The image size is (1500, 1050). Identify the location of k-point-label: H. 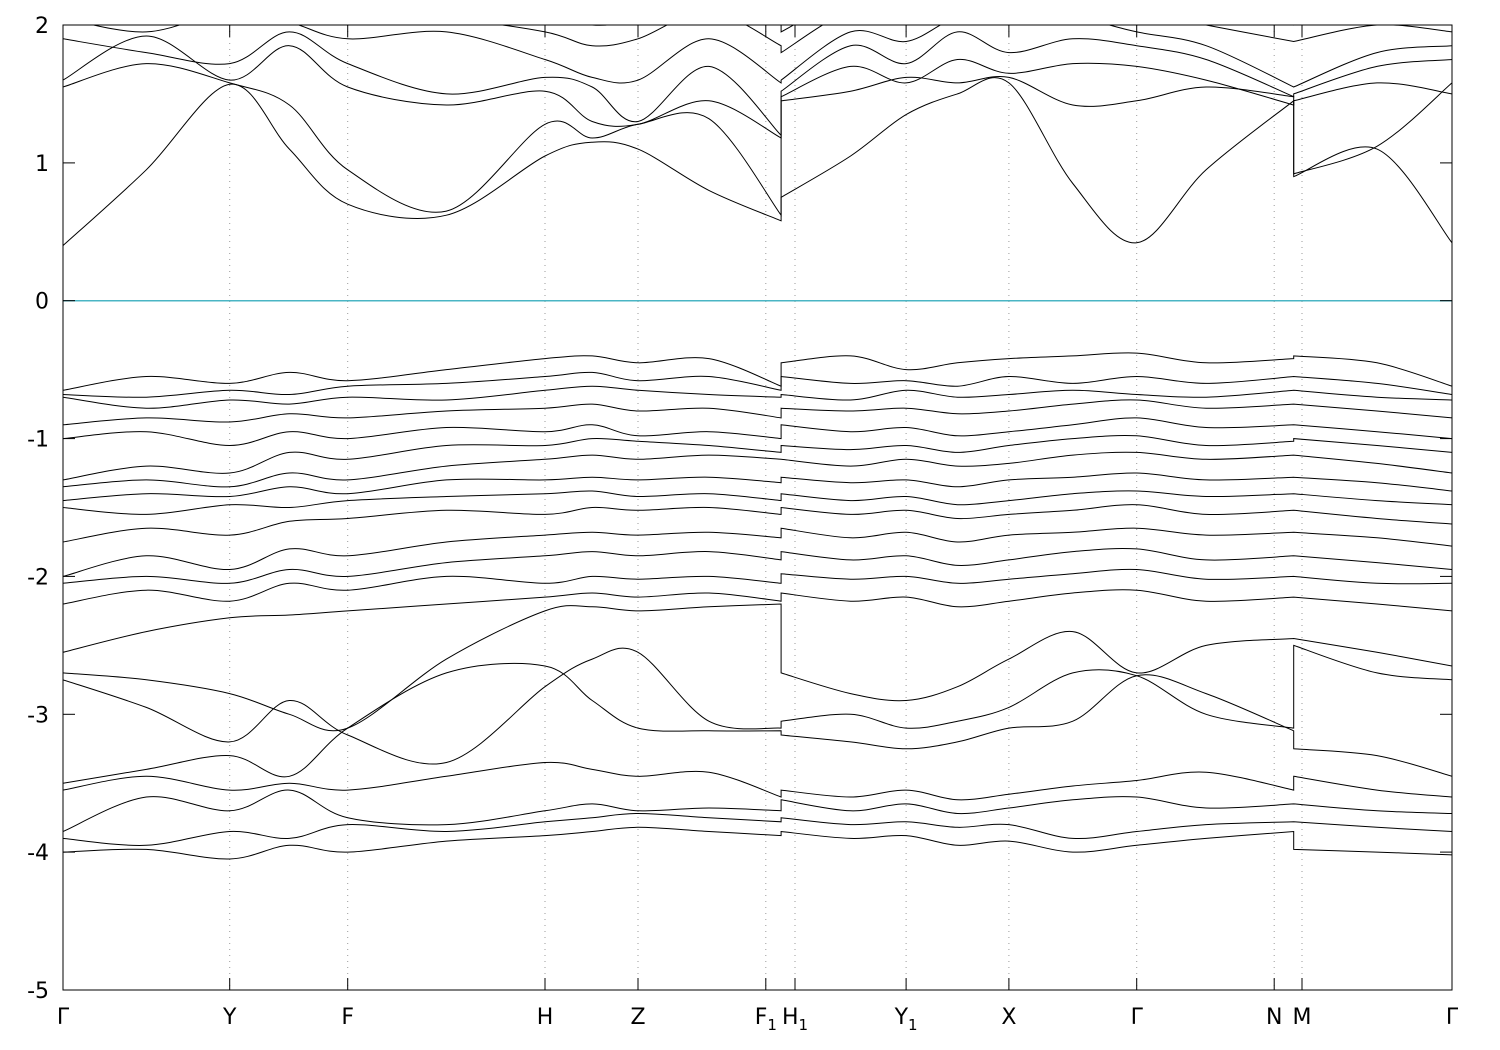
(545, 1017).